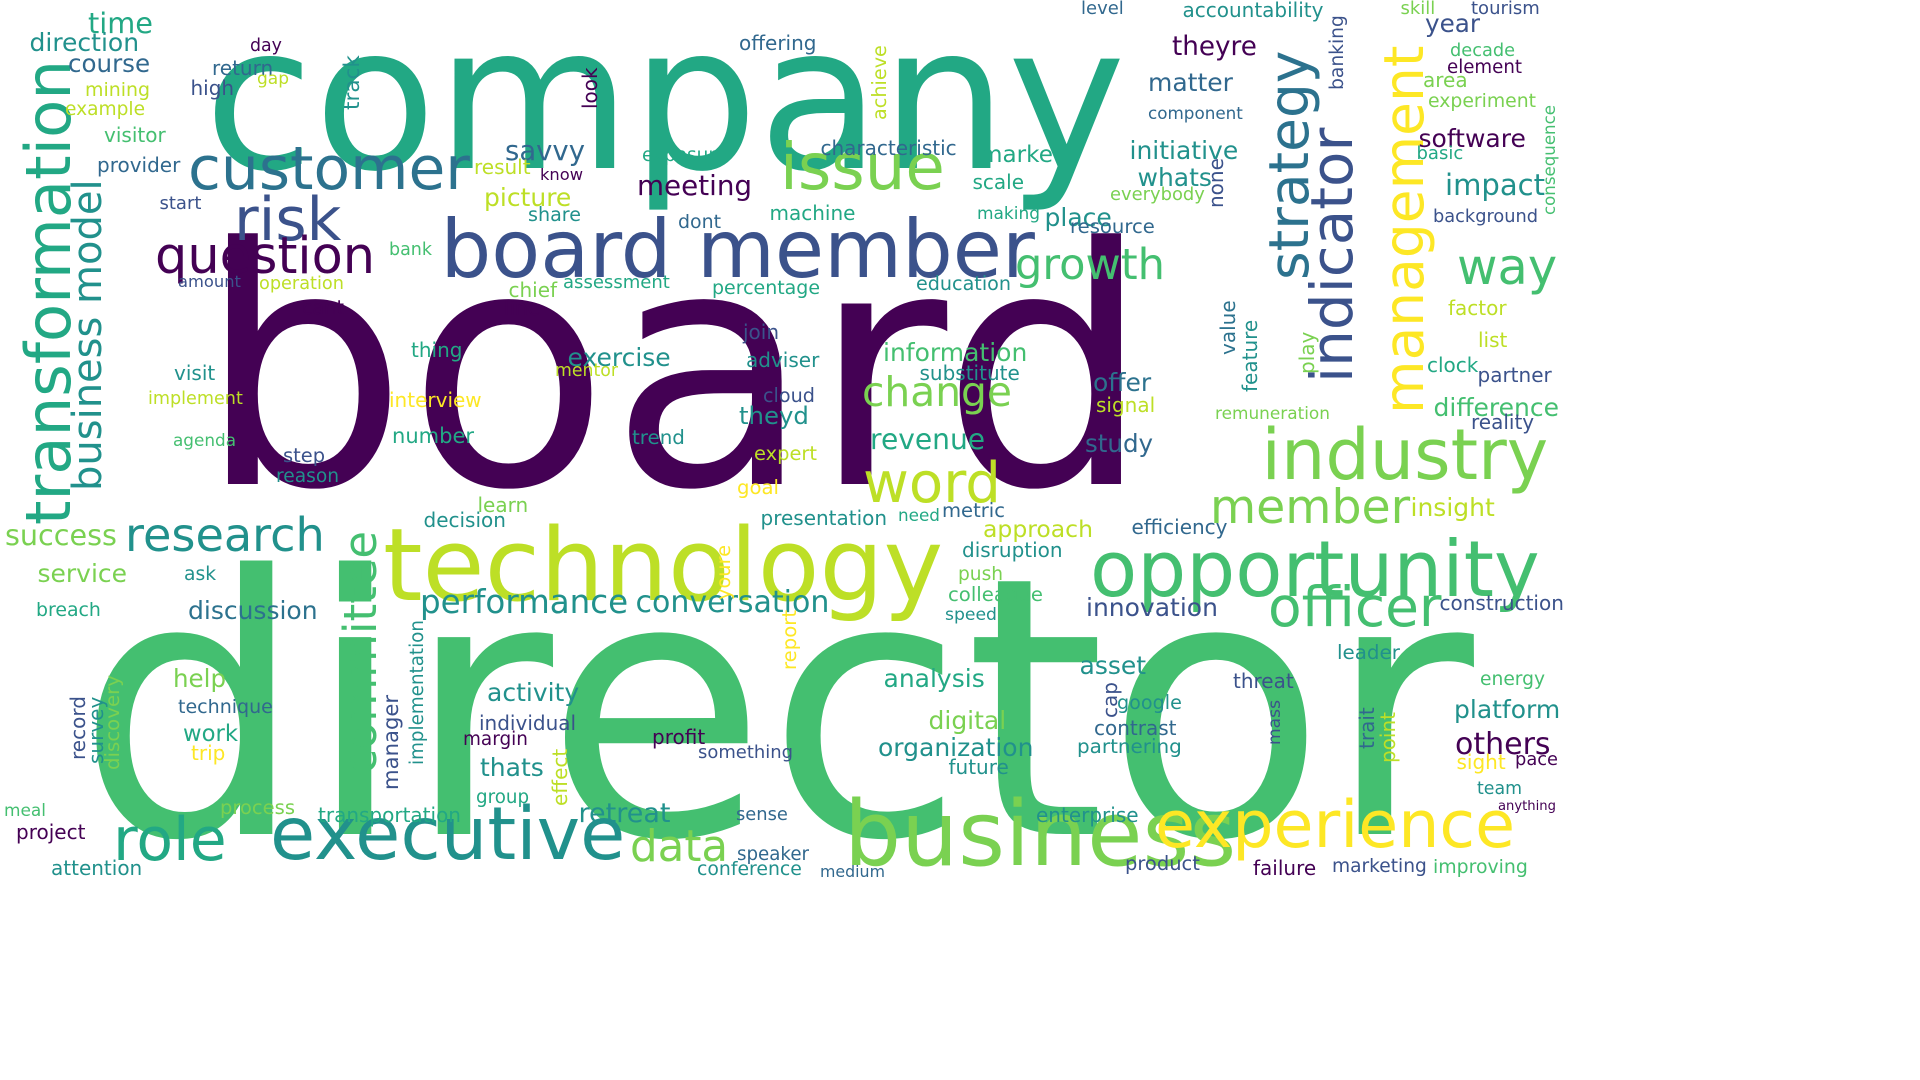 The height and width of the screenshot is (1080, 1920). What do you see at coordinates (616, 282) in the screenshot?
I see `cloud-word: assessment` at bounding box center [616, 282].